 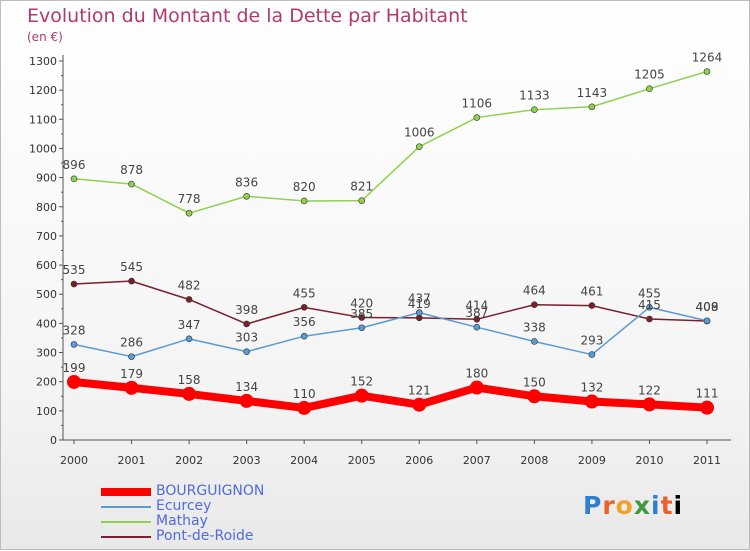 I want to click on x-tick-label: 2004, so click(x=304, y=460).